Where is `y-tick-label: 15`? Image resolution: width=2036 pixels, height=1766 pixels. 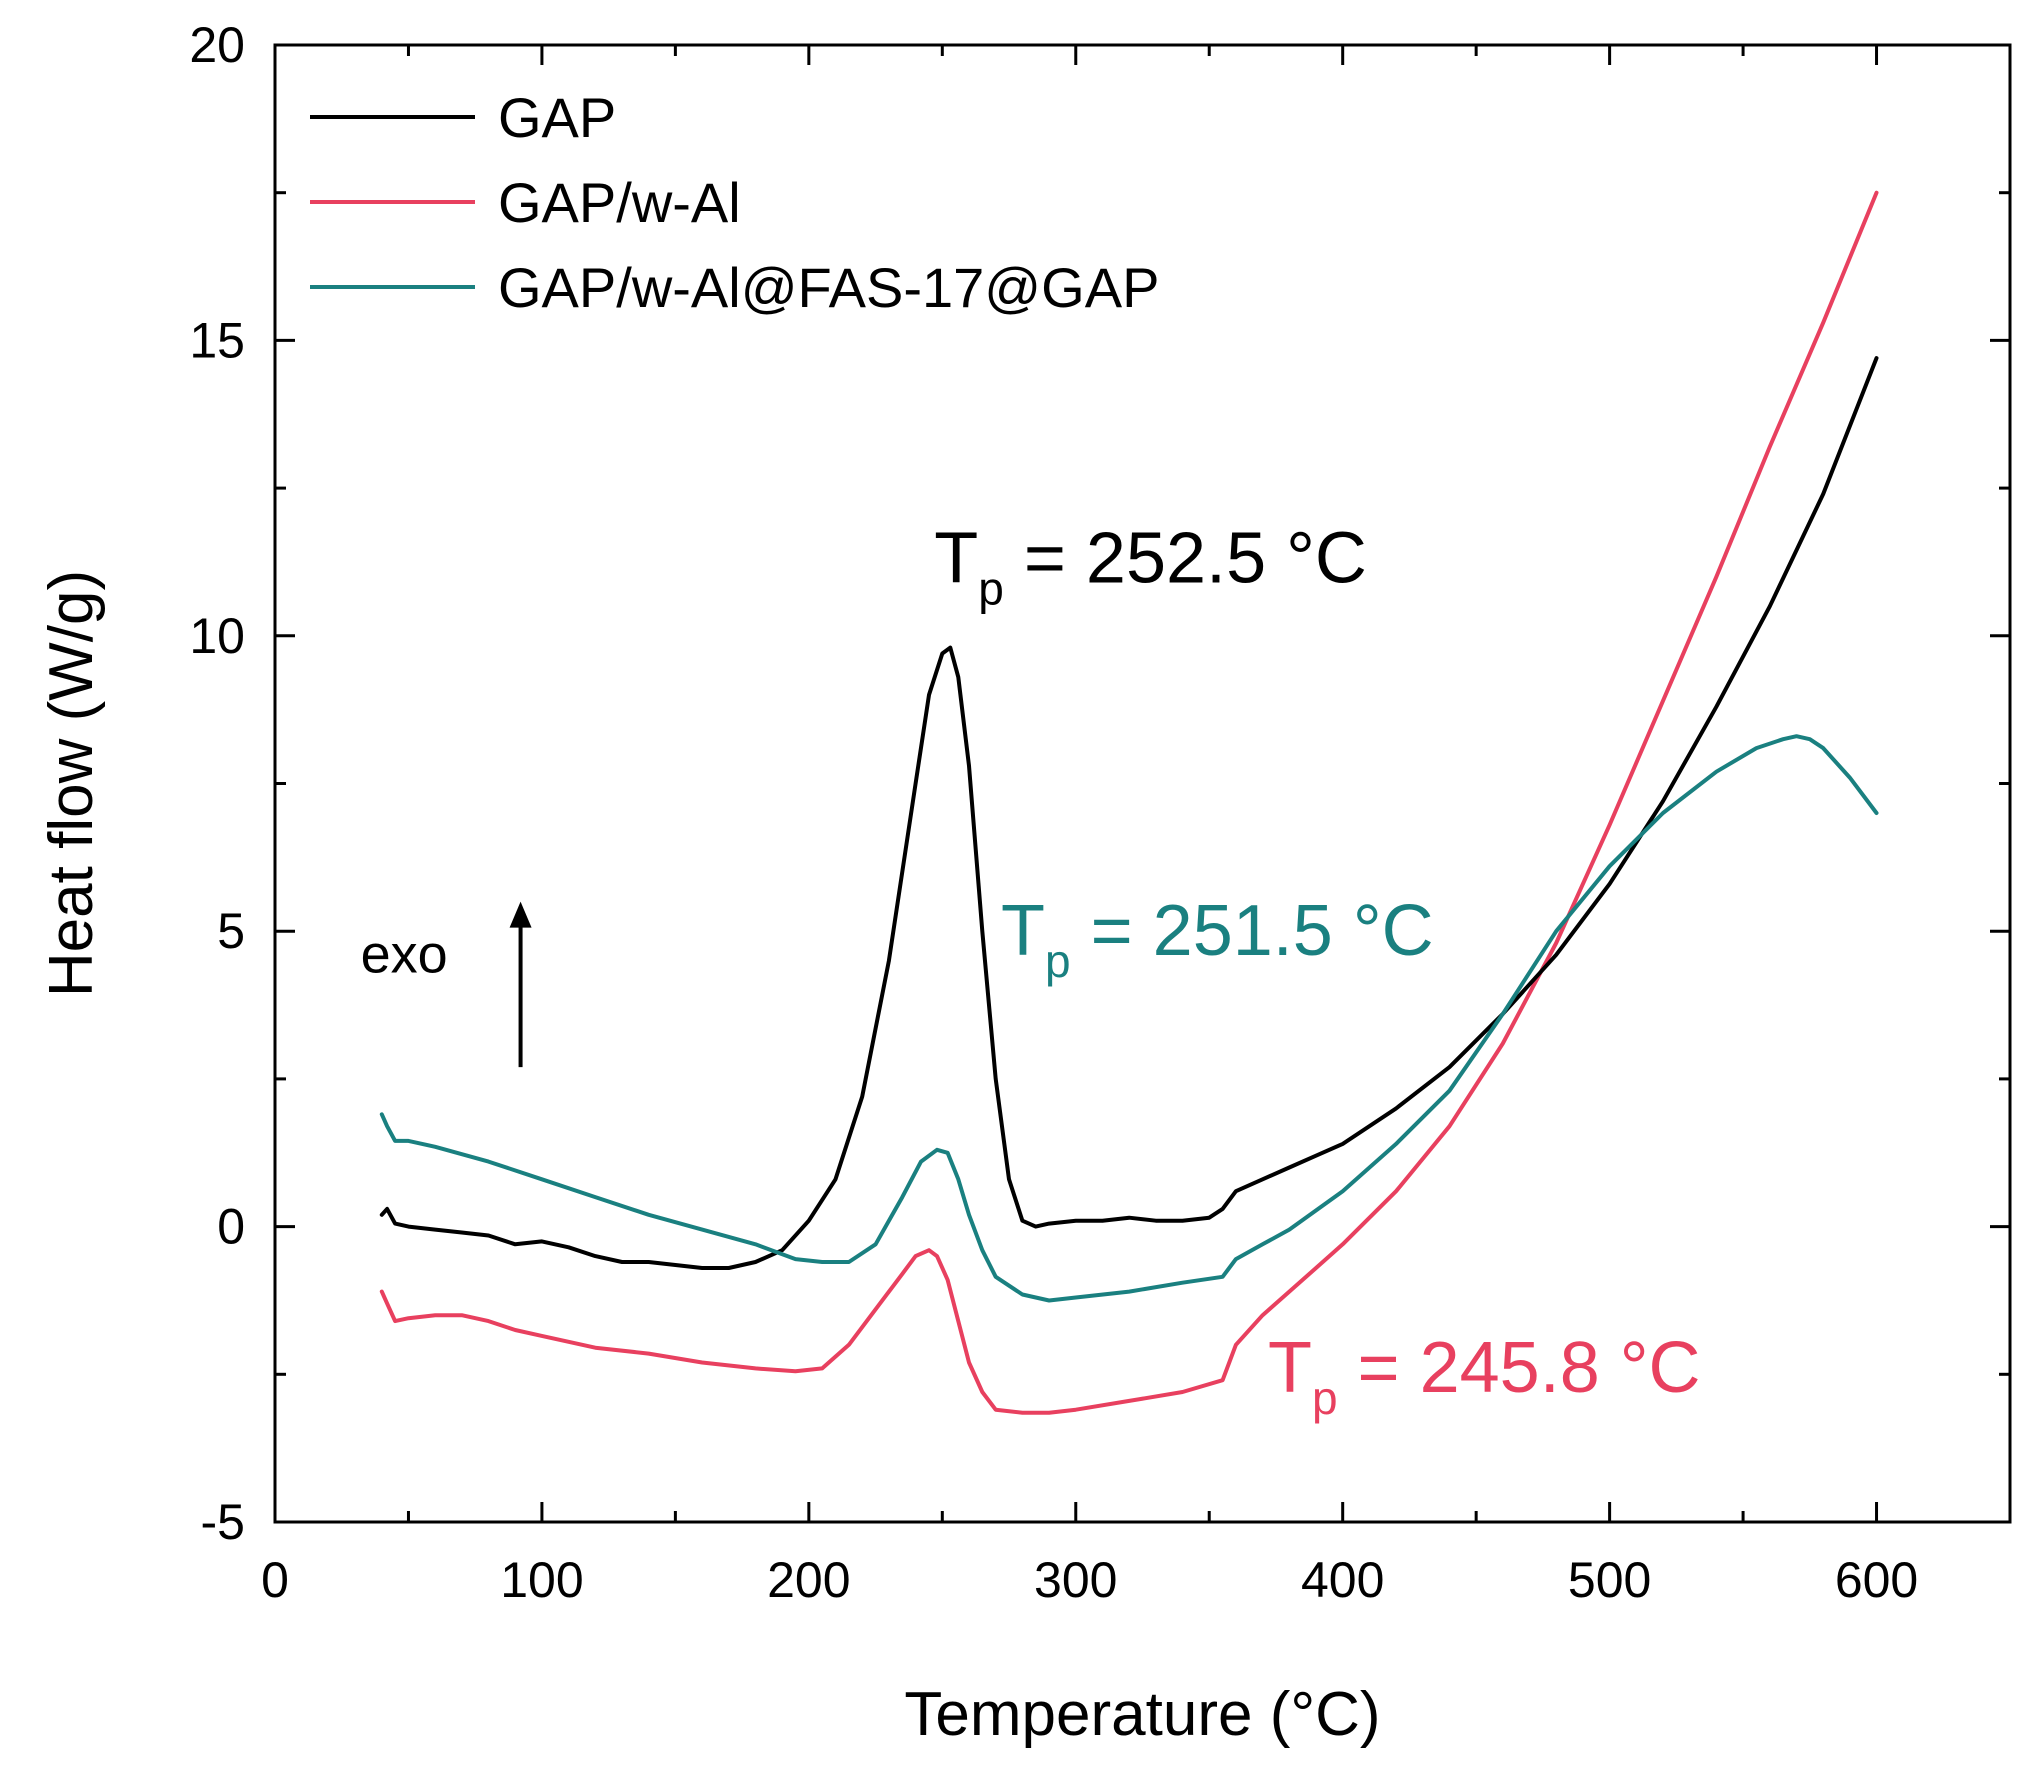
y-tick-label: 15 is located at coordinates (217, 340).